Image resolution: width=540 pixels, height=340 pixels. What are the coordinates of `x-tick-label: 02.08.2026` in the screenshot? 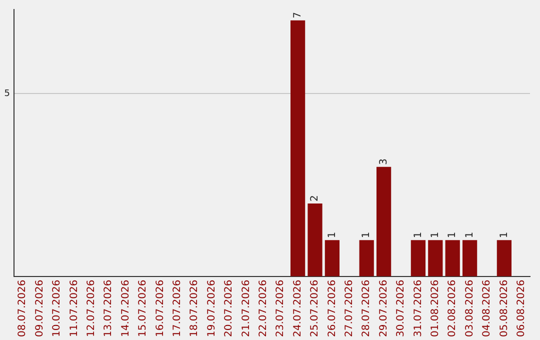 It's located at (452, 309).